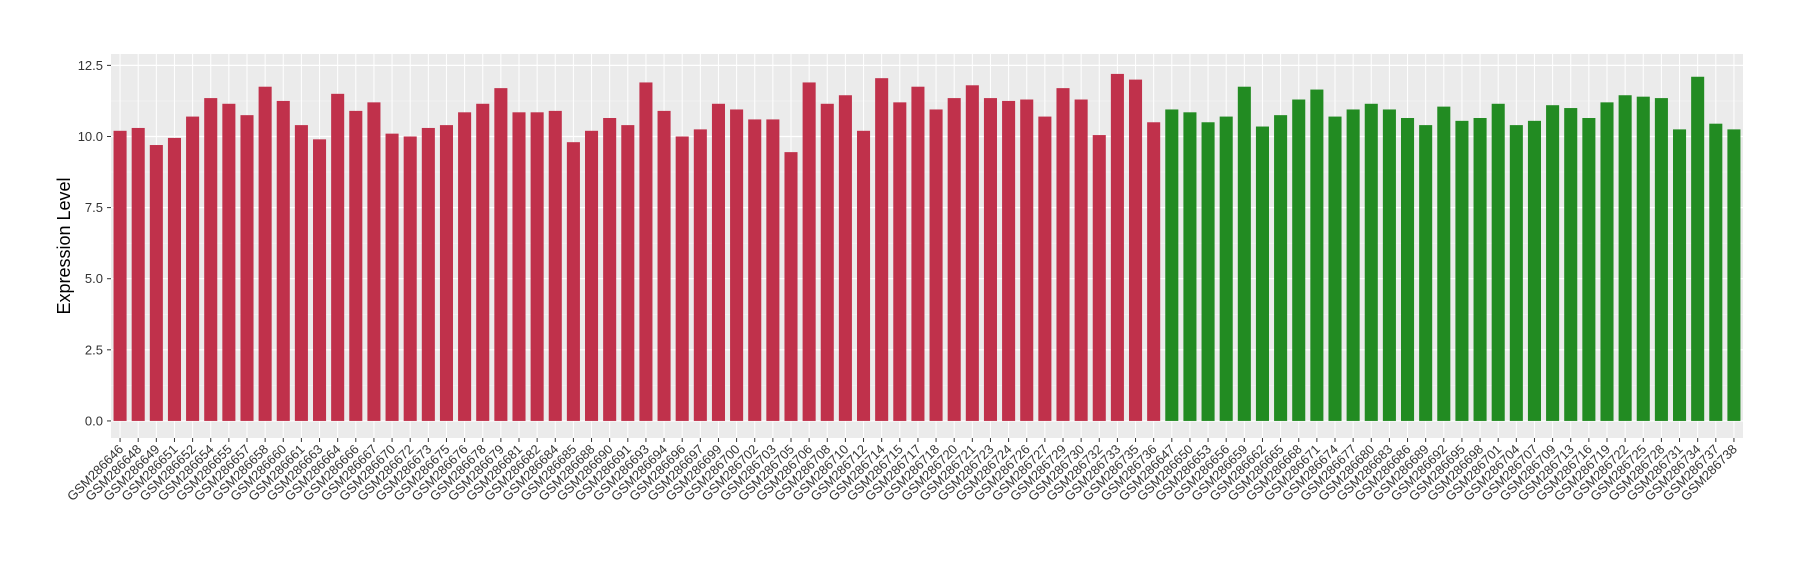 This screenshot has width=1800, height=580. Describe the element at coordinates (94, 207) in the screenshot. I see `y-tick-label: 7.5` at that location.